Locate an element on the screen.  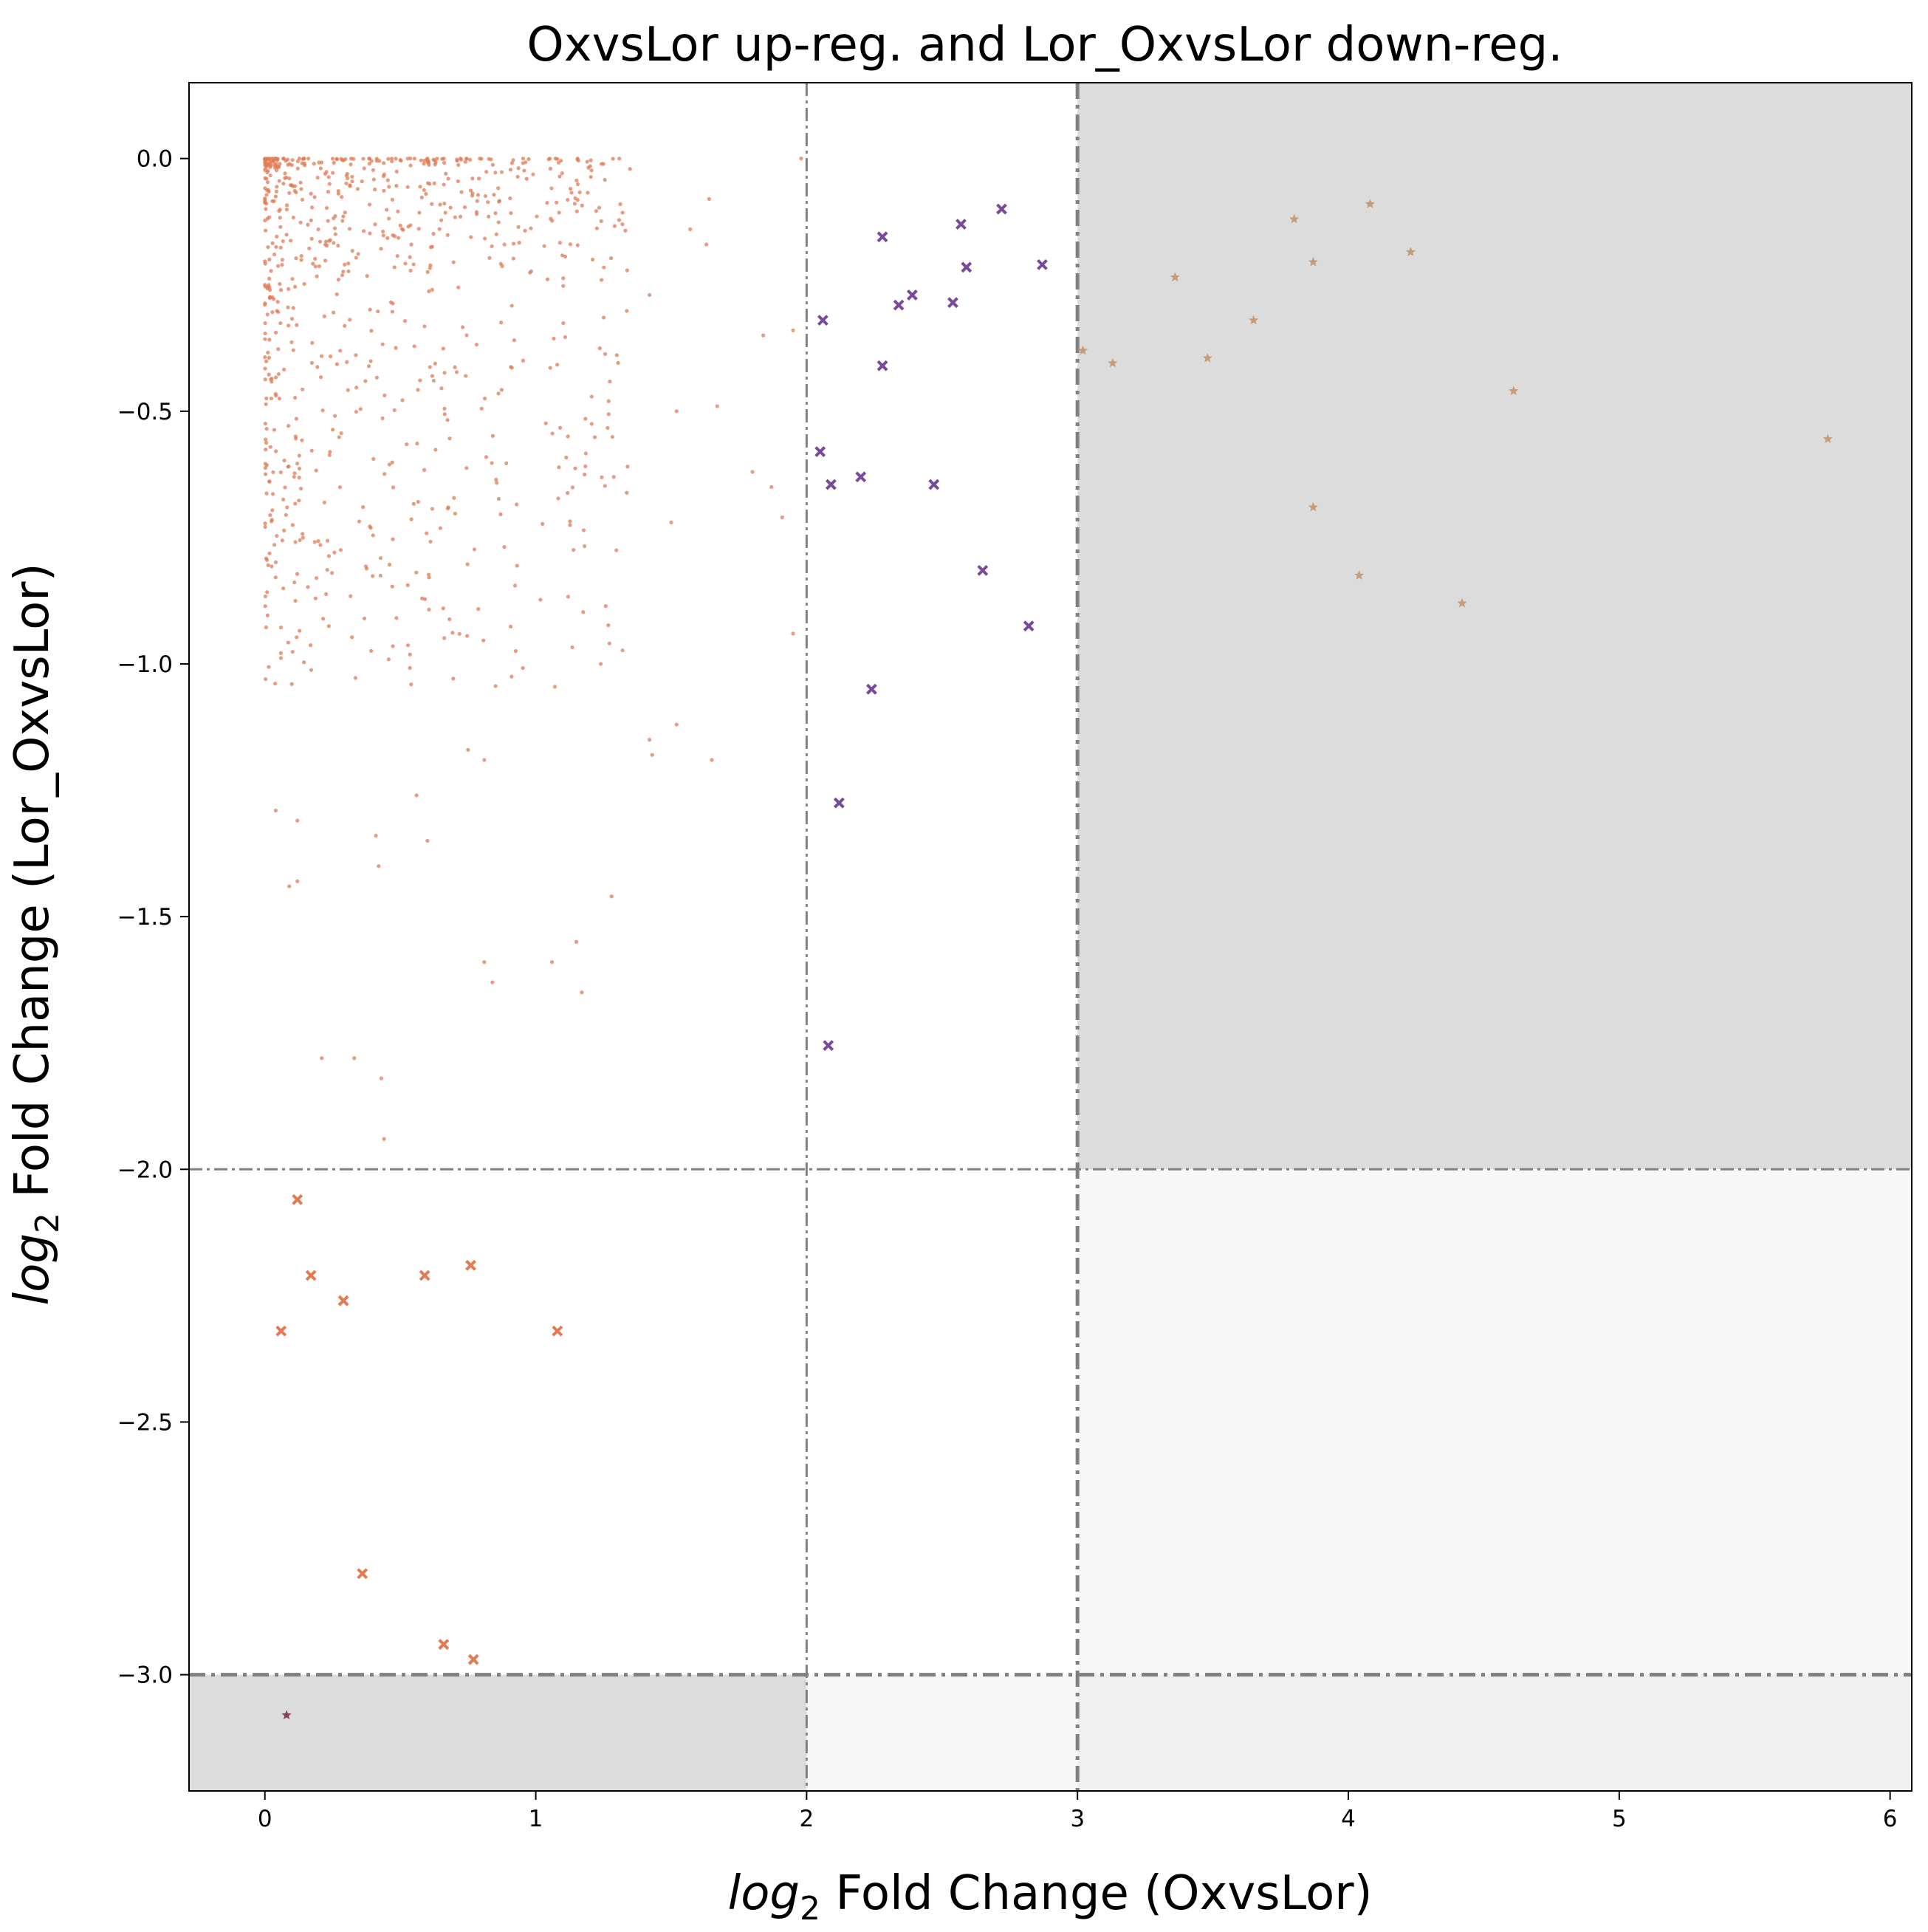
y-tick-label: 0.0 is located at coordinates (155, 159).